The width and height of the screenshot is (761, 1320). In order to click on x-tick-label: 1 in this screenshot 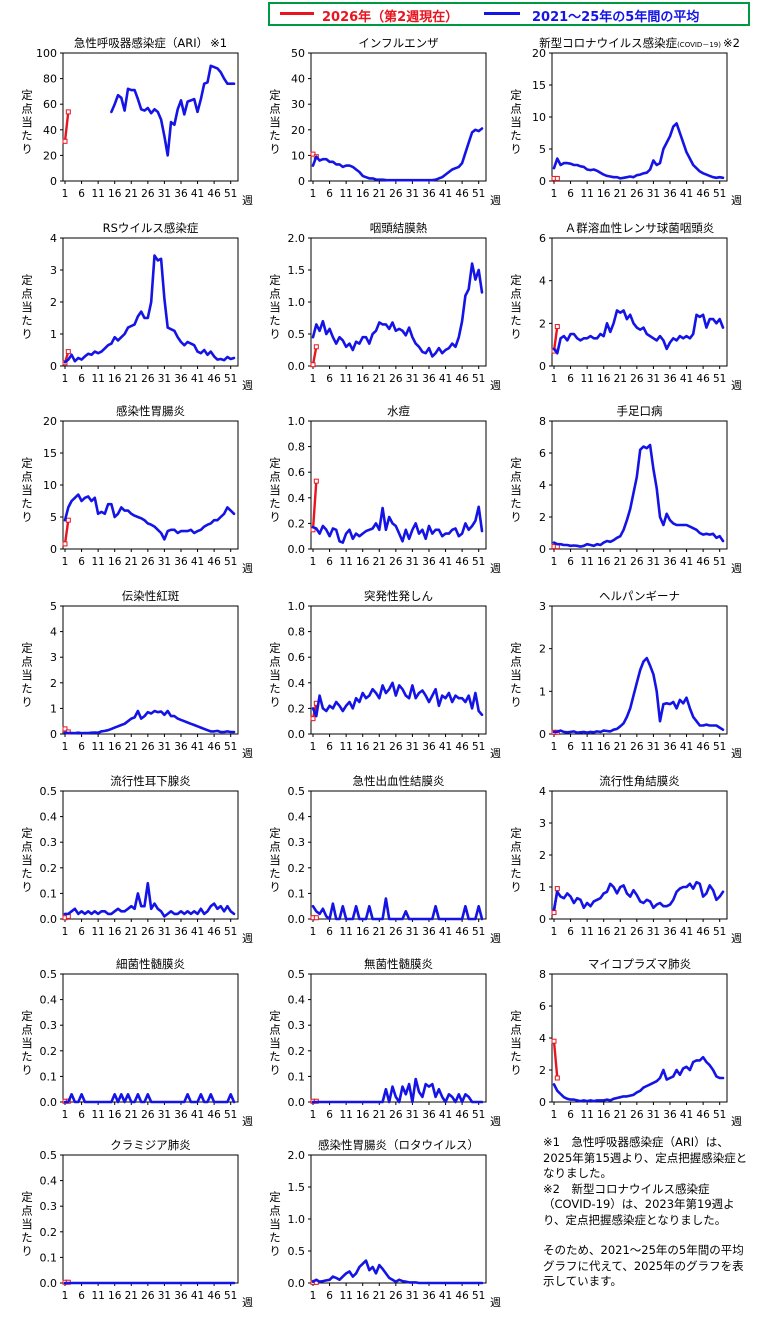, I will do `click(65, 932)`.